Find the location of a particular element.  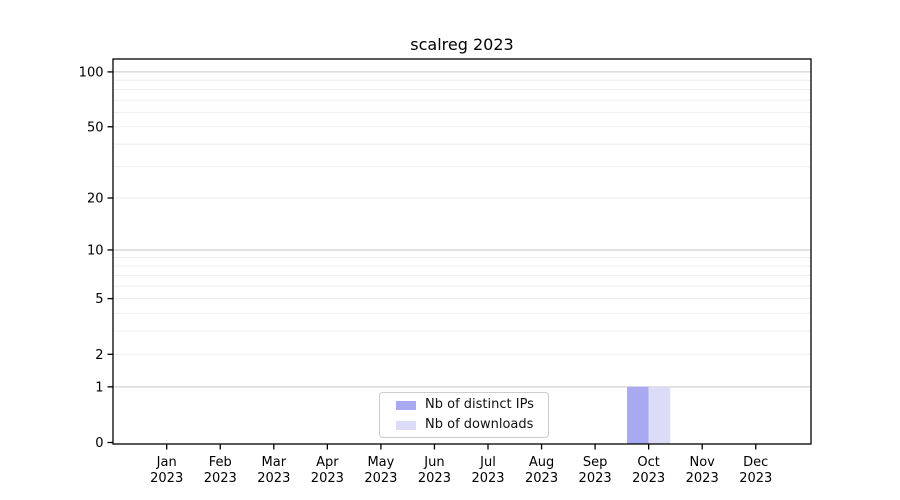

y-tick-label-100: 100 is located at coordinates (91, 72).